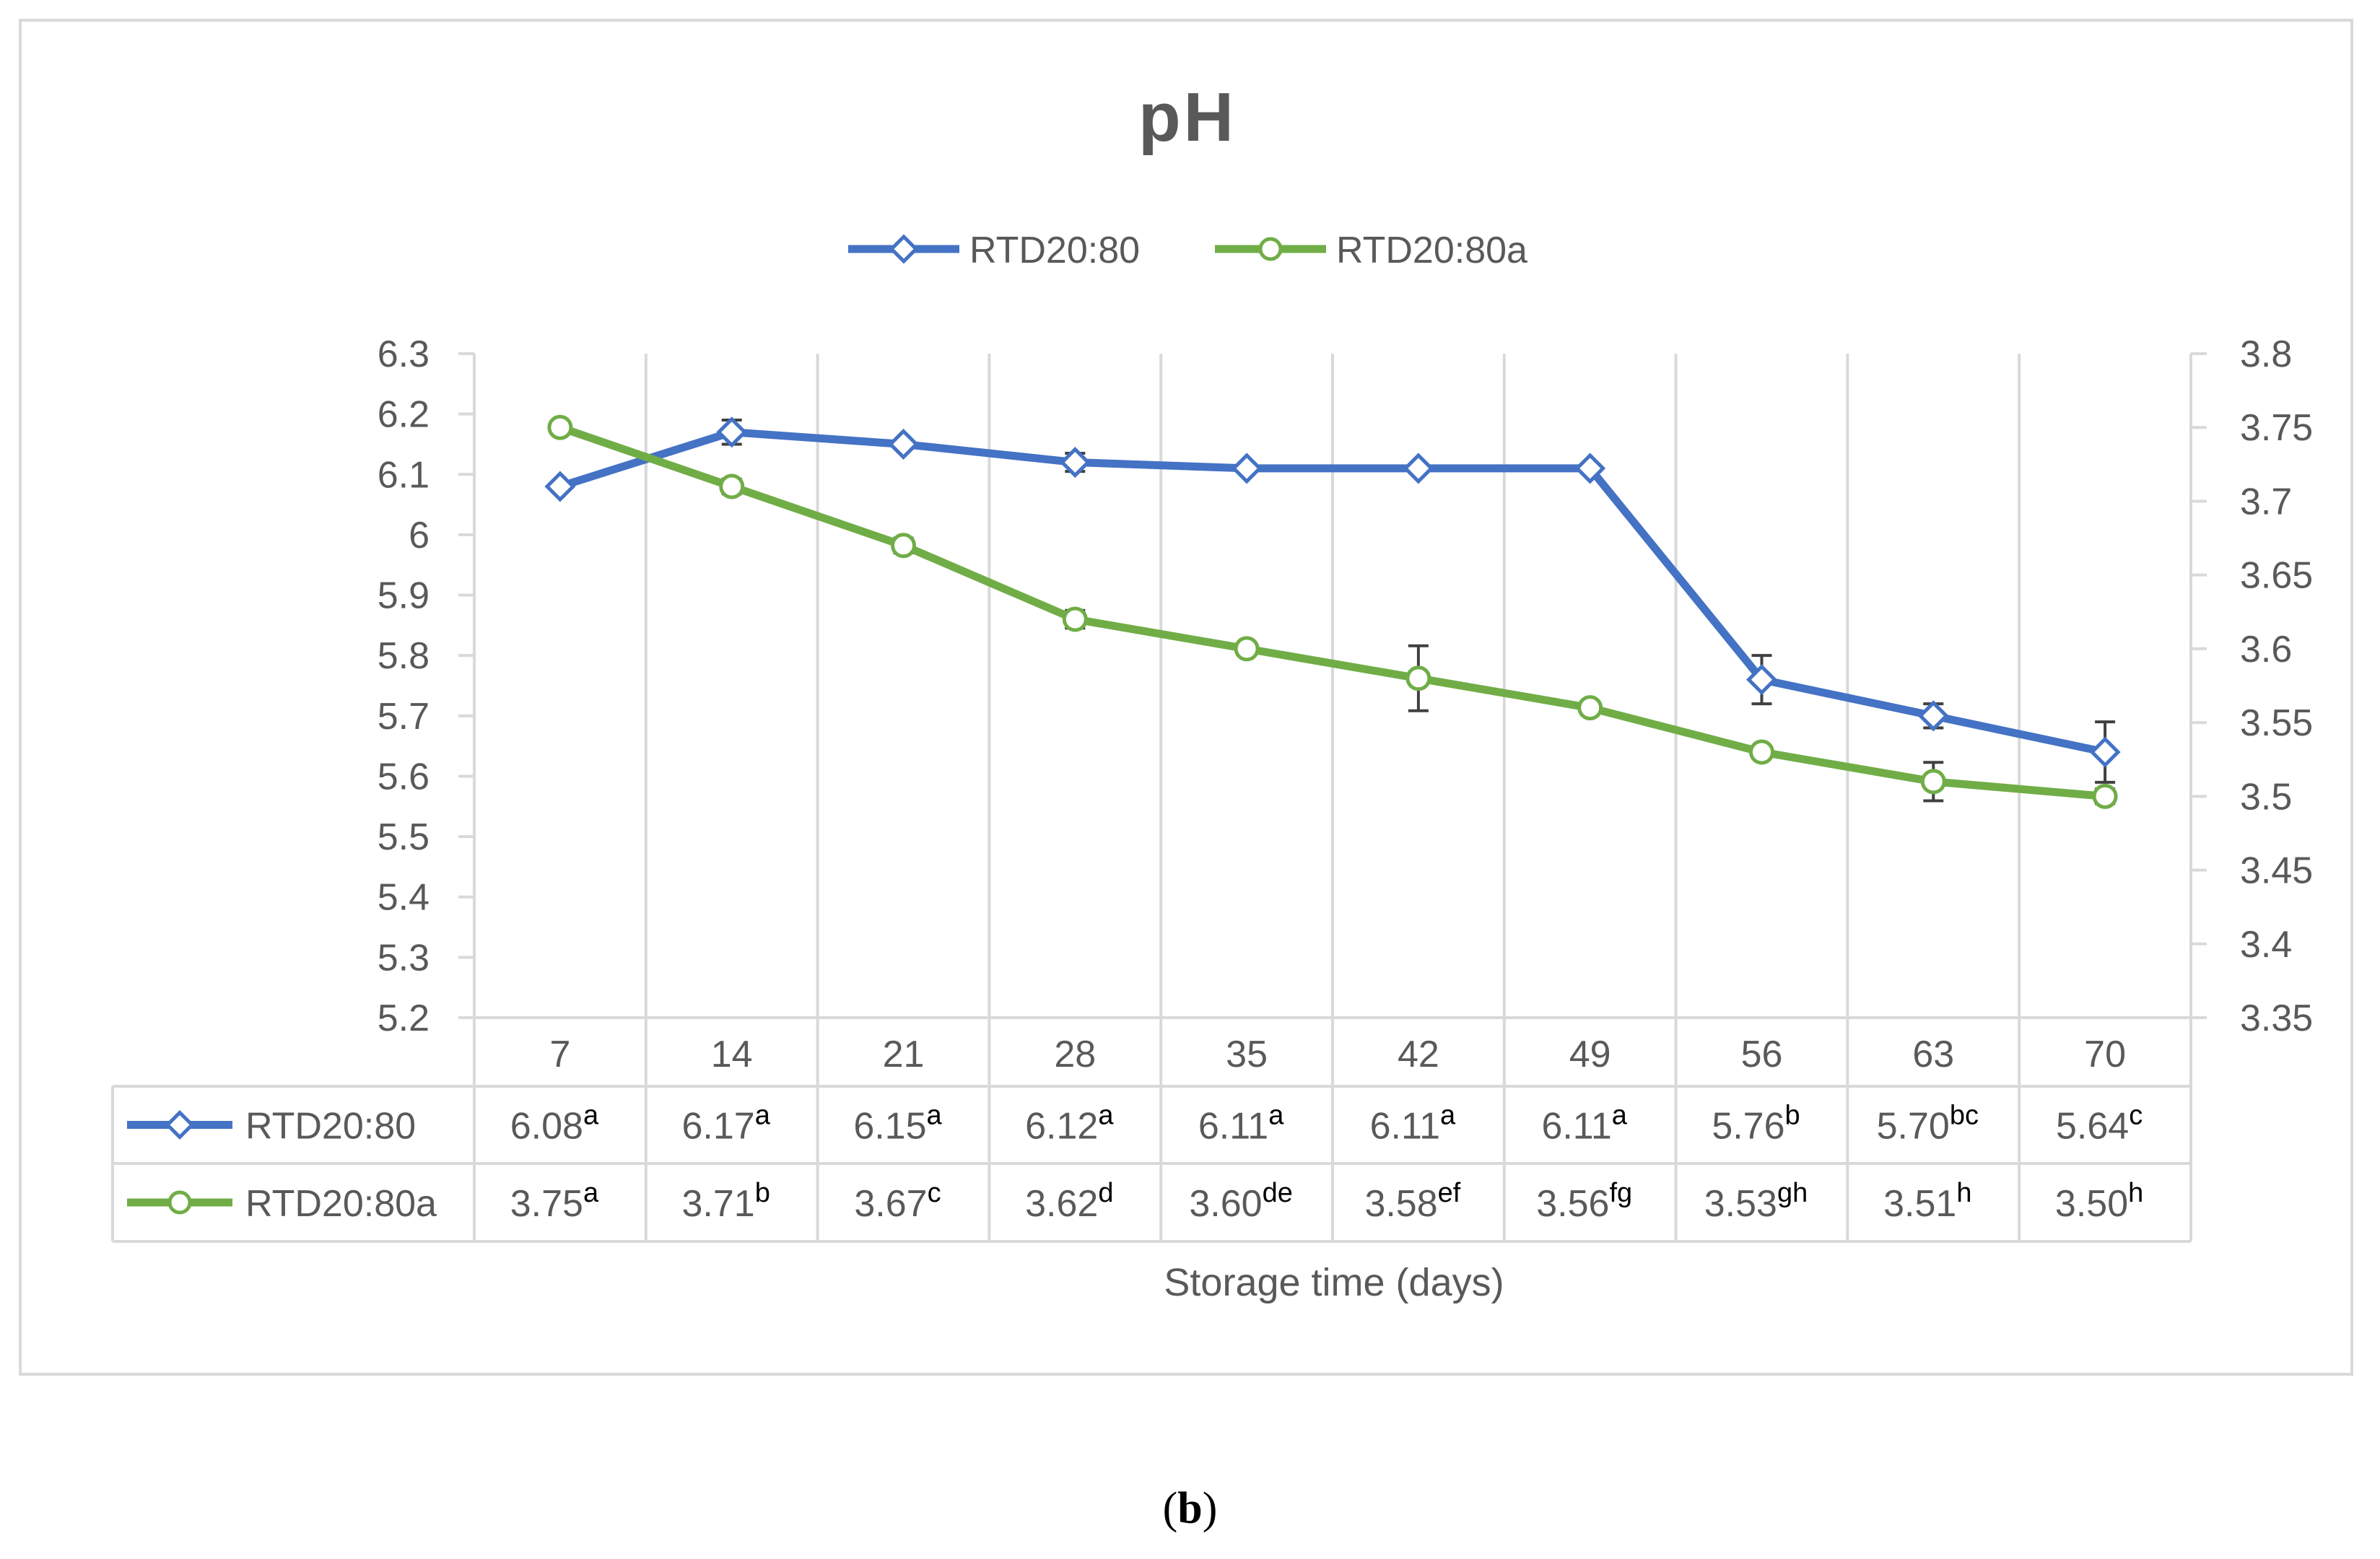 The height and width of the screenshot is (1559, 2380). I want to click on table-cell-value: 3.50h, so click(2099, 1201).